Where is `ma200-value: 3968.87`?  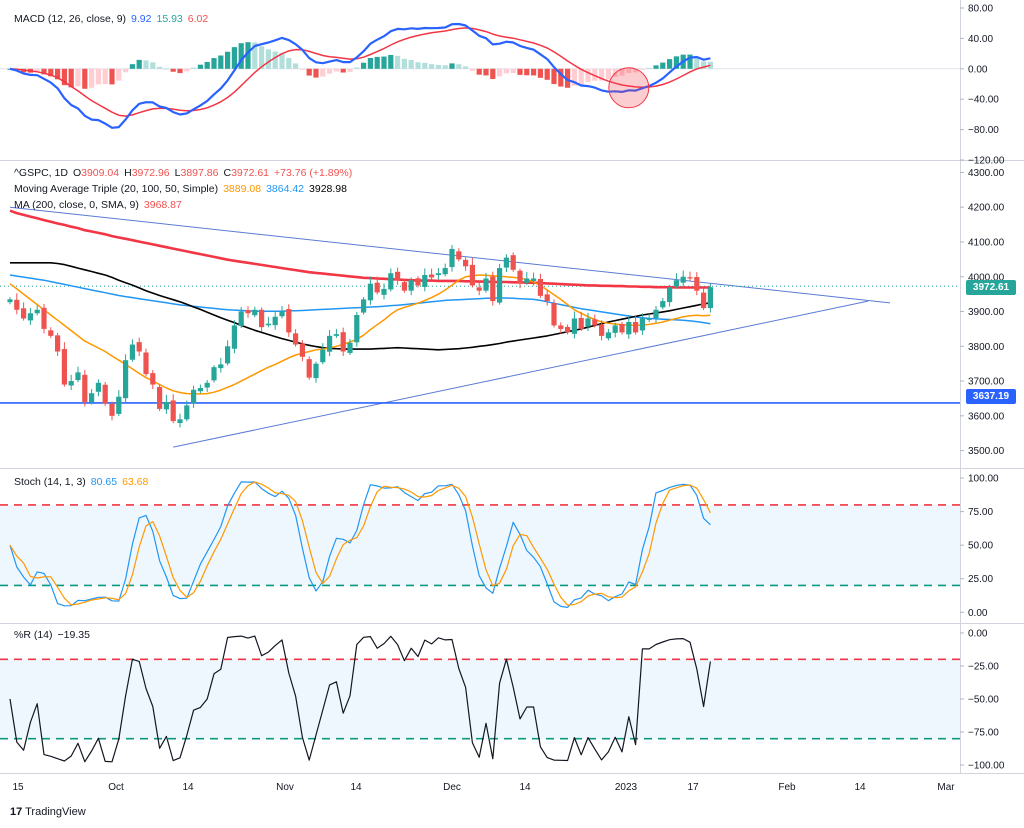 ma200-value: 3968.87 is located at coordinates (162, 205).